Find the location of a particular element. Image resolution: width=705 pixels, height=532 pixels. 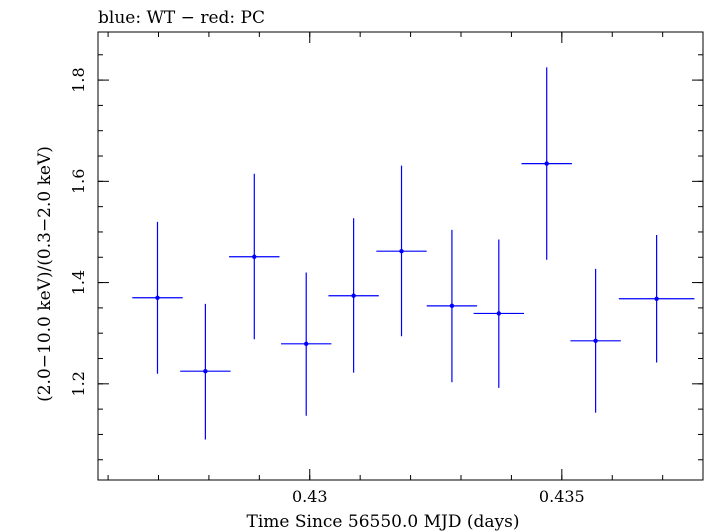

x-axis-label: Time Since 56550.0 MJD (days) is located at coordinates (383, 522).